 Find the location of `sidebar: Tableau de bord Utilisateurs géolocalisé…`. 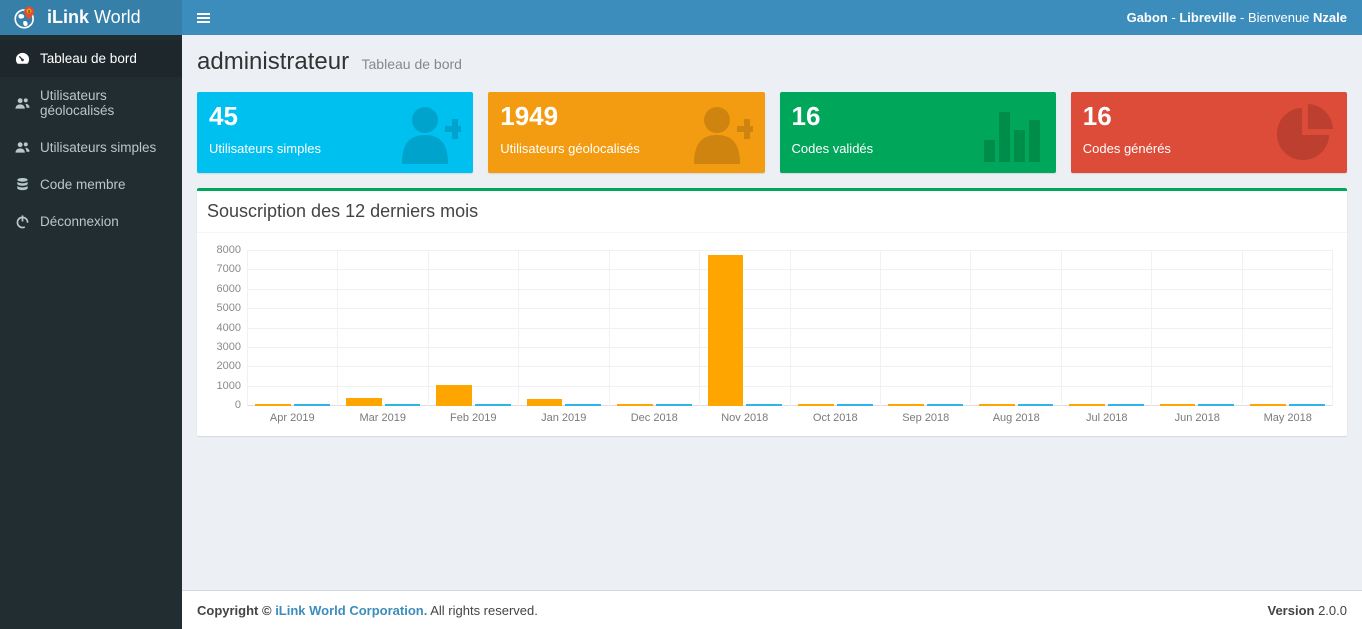

sidebar: Tableau de bord Utilisateurs géolocalisé… is located at coordinates (91, 332).